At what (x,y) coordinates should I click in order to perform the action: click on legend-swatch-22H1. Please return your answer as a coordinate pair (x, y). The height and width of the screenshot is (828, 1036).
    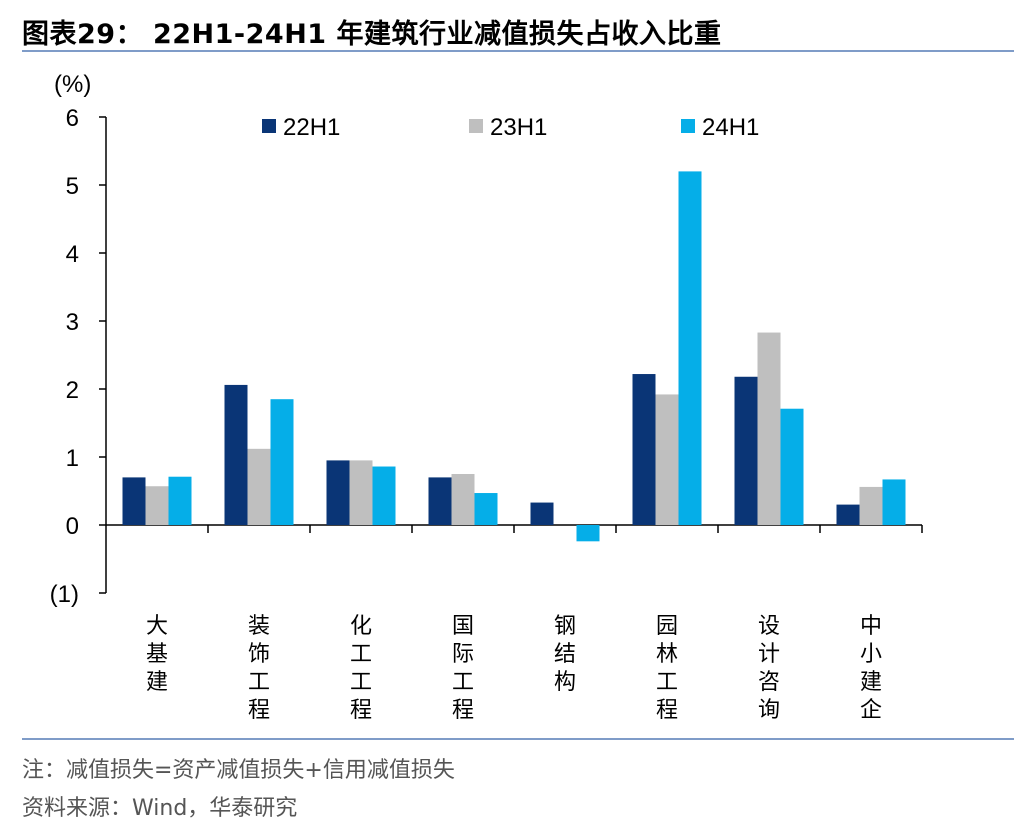
    Looking at the image, I should click on (269, 126).